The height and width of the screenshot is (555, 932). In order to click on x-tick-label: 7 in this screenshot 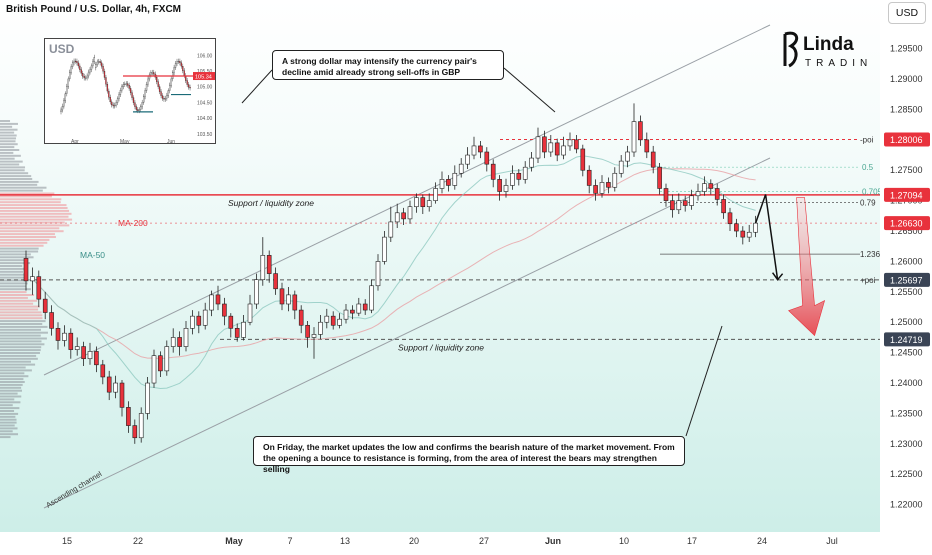, I will do `click(289, 541)`.